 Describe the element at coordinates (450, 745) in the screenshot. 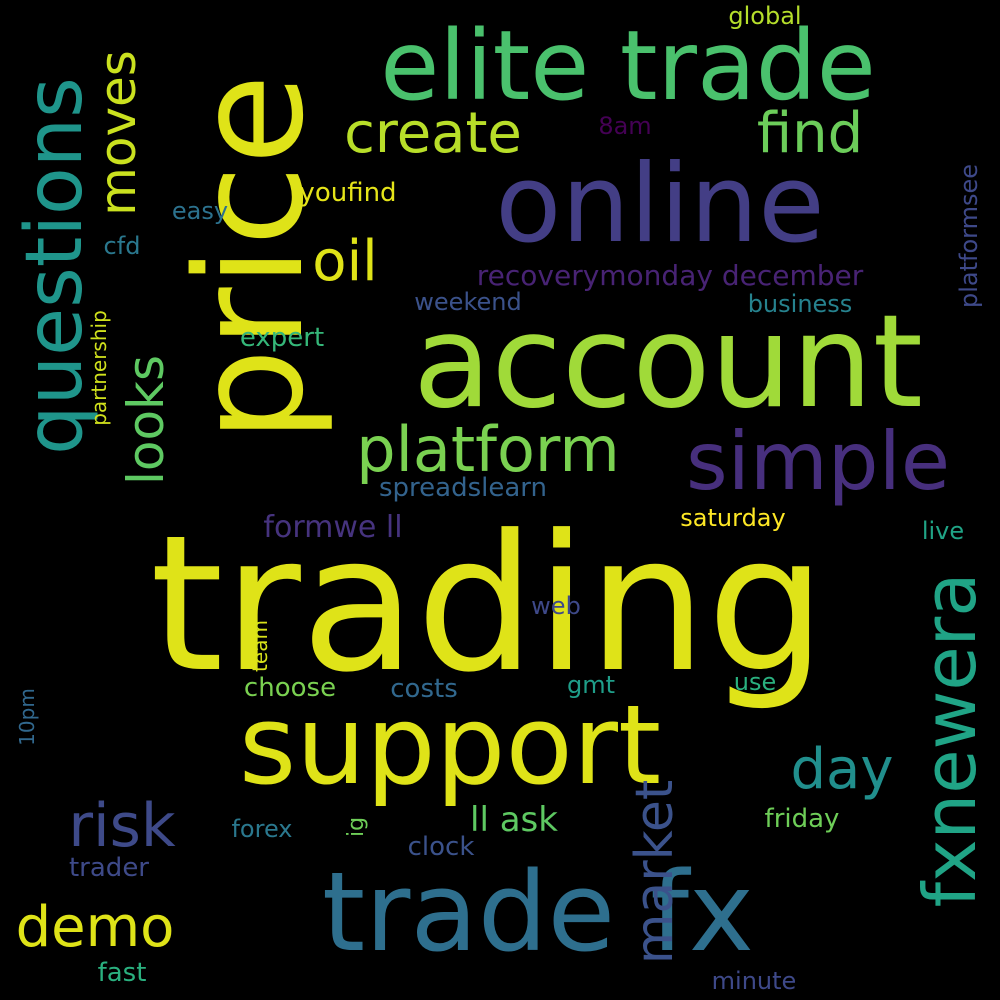

I see `word-support: support` at that location.